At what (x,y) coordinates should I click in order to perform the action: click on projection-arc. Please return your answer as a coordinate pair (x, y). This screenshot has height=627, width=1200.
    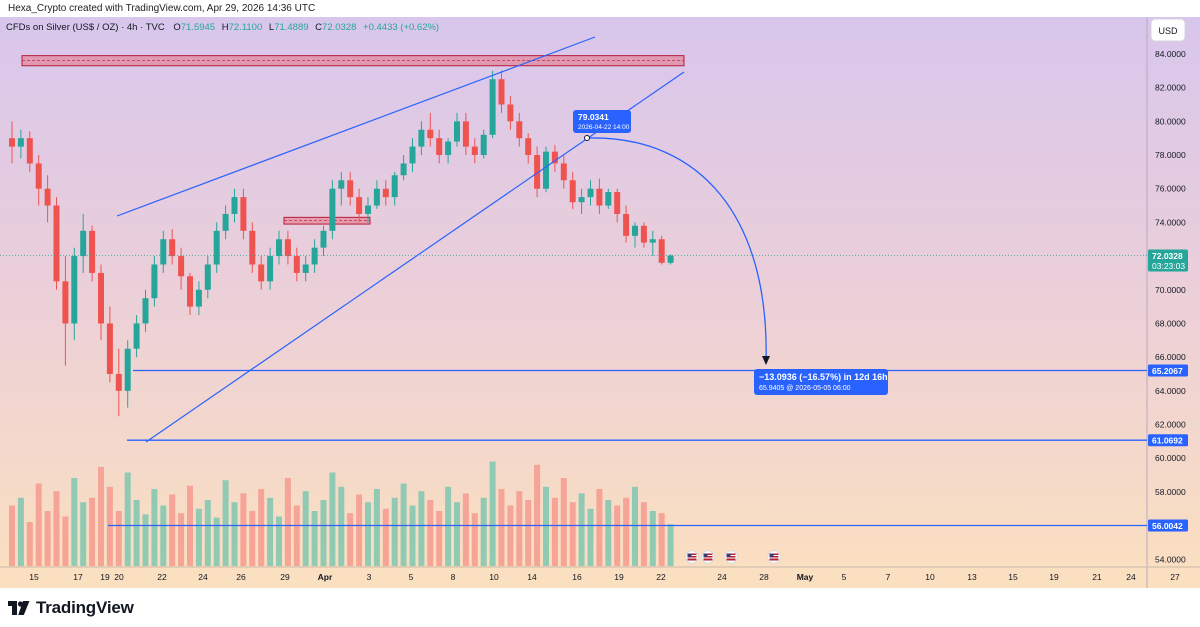
    Looking at the image, I should click on (676, 250).